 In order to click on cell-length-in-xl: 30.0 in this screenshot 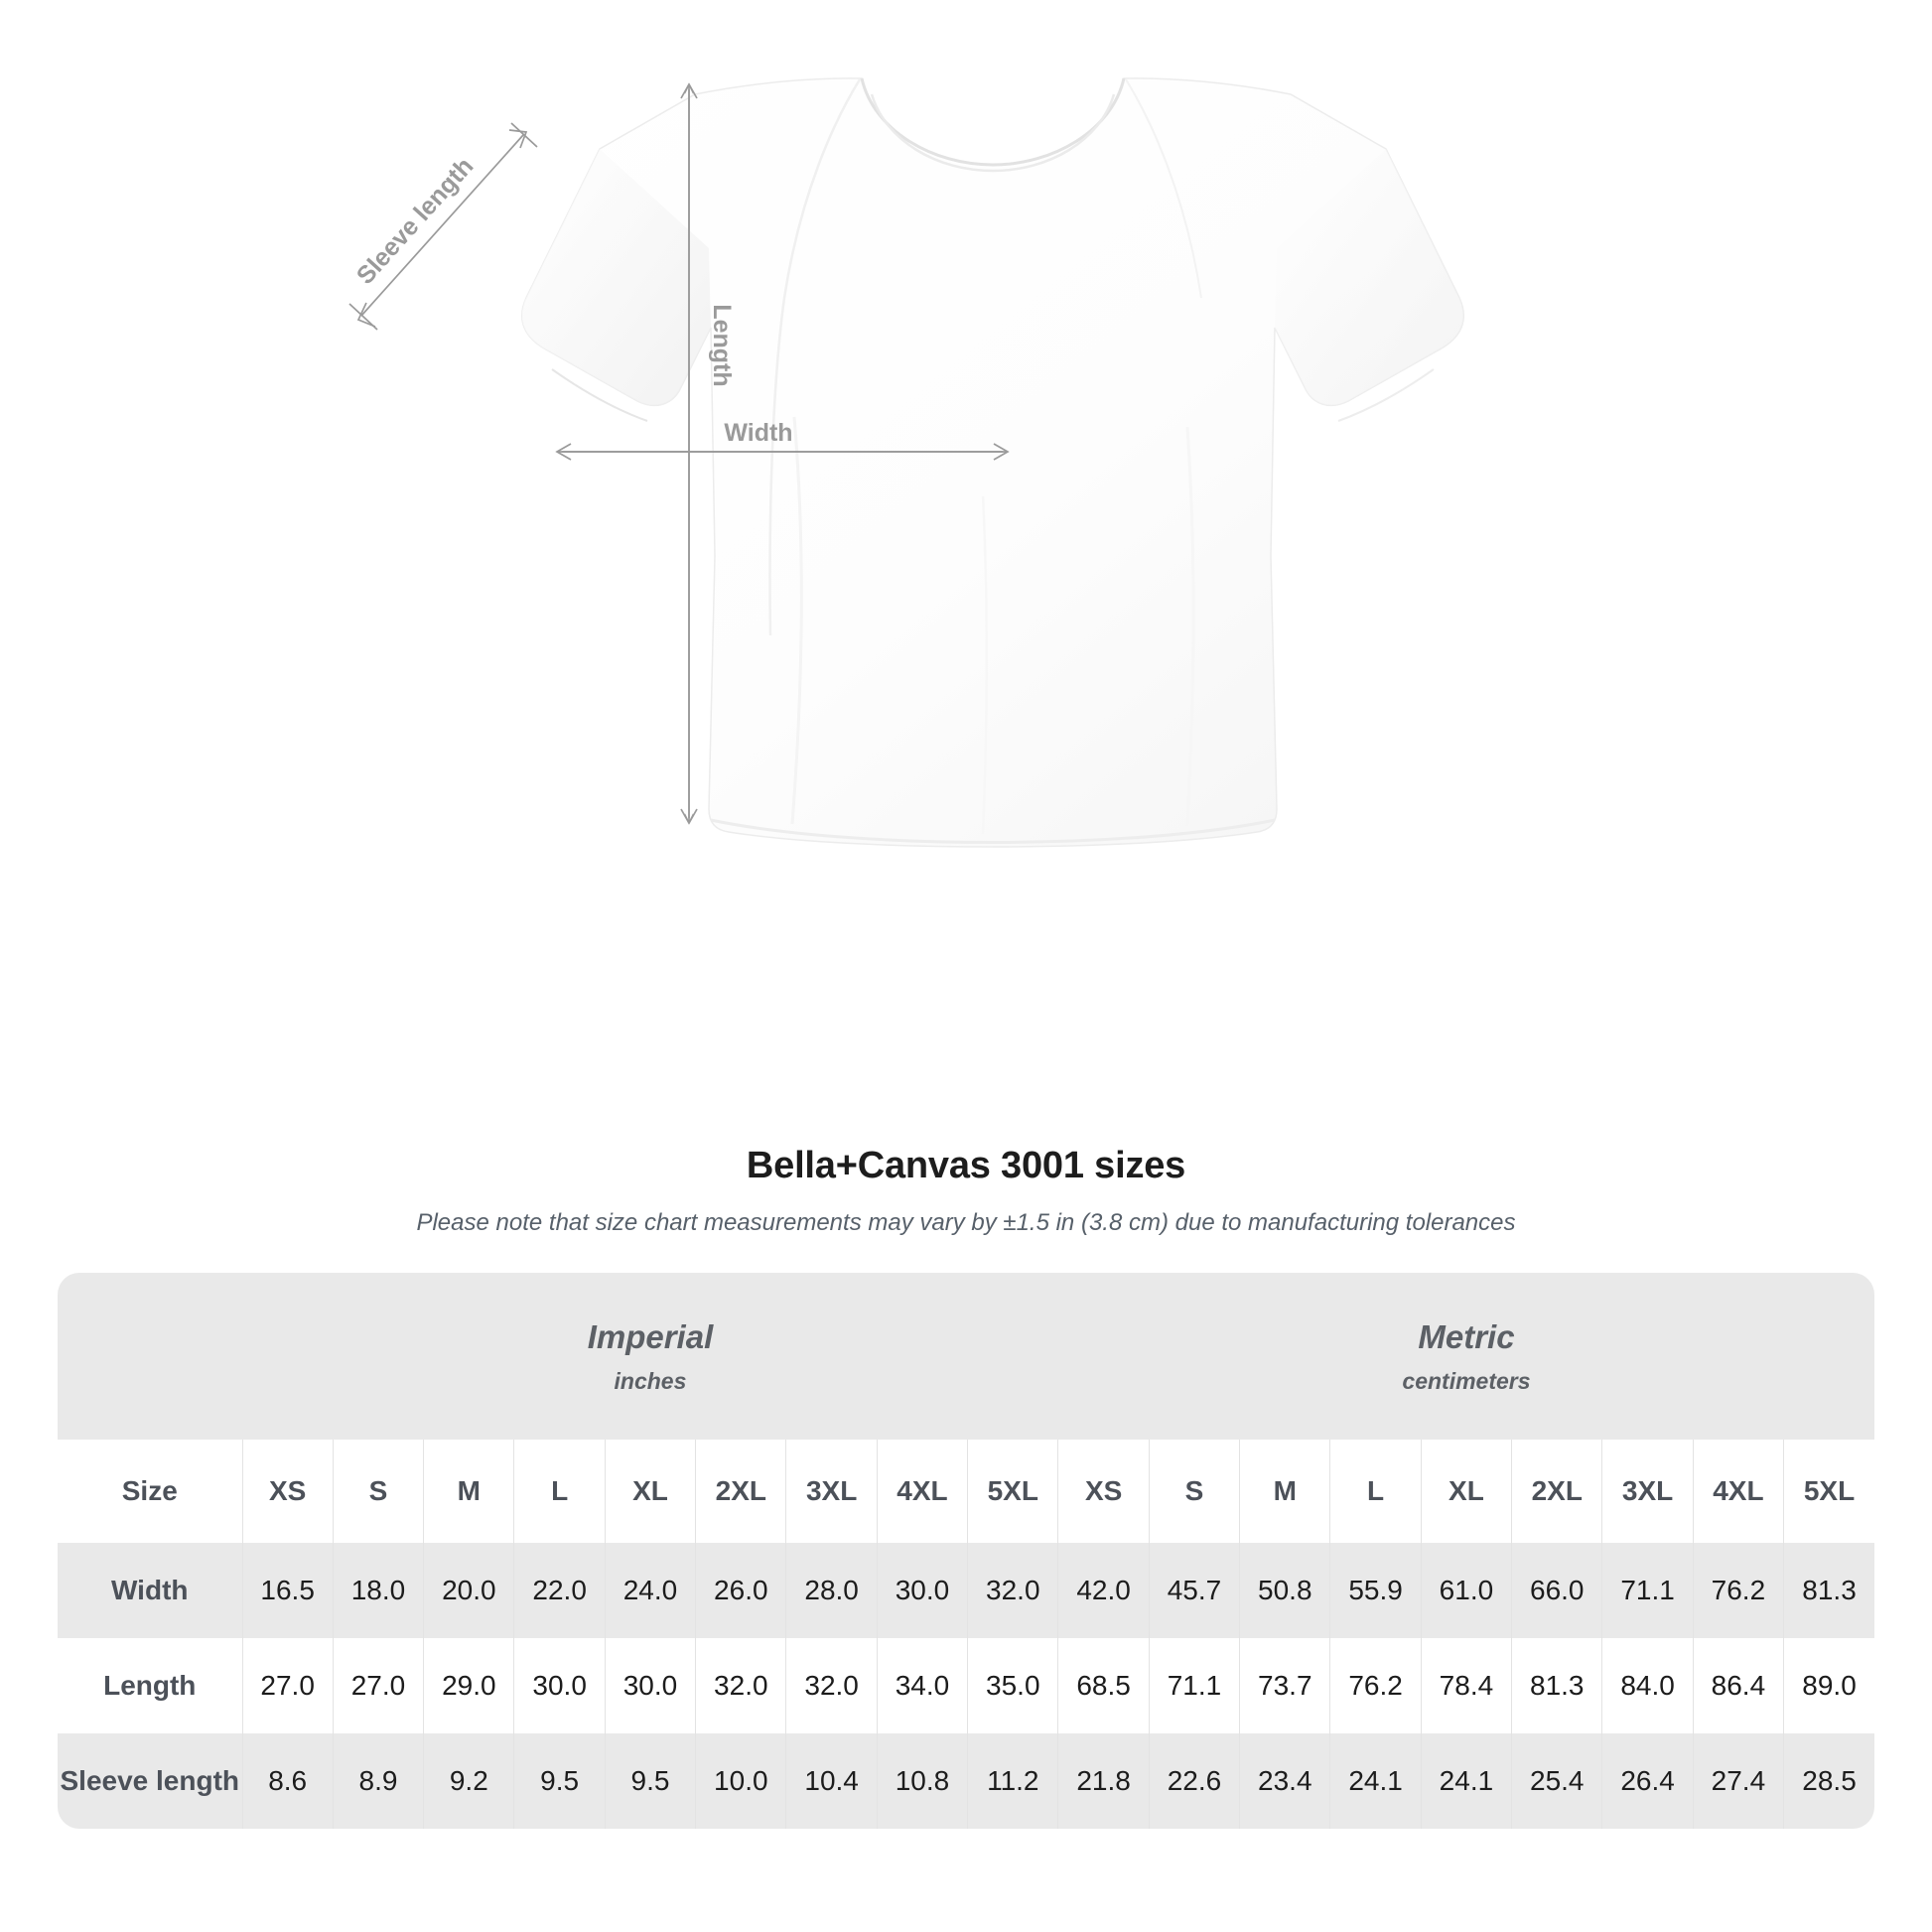, I will do `click(650, 1685)`.